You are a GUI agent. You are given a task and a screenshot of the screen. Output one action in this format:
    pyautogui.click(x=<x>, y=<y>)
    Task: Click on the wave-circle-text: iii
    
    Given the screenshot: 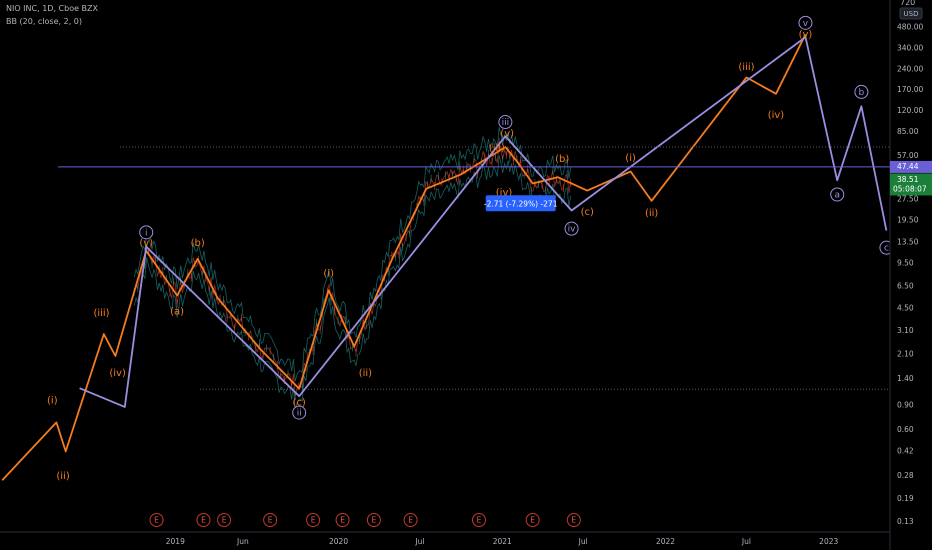 What is the action you would take?
    pyautogui.click(x=506, y=123)
    